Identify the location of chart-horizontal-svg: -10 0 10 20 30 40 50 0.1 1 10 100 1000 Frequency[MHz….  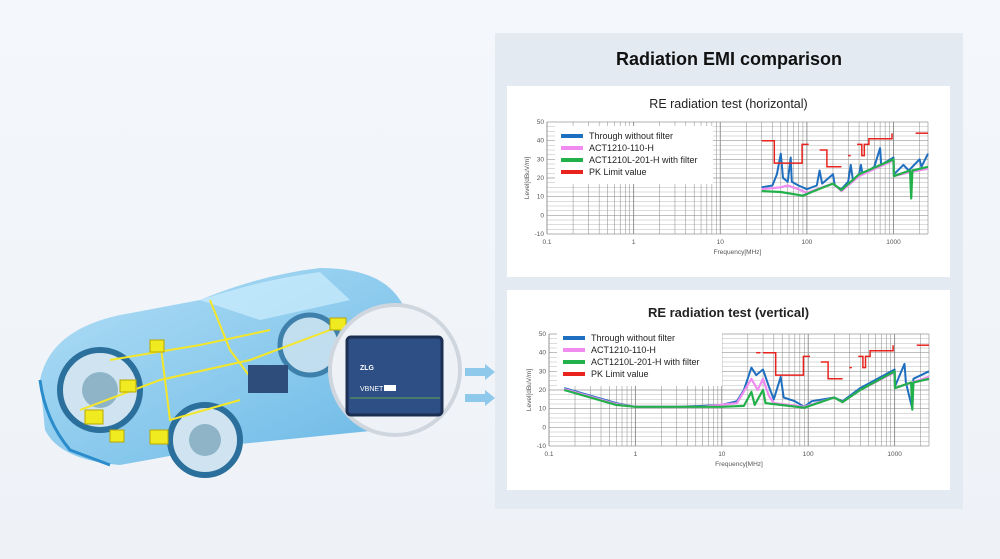
(726, 187).